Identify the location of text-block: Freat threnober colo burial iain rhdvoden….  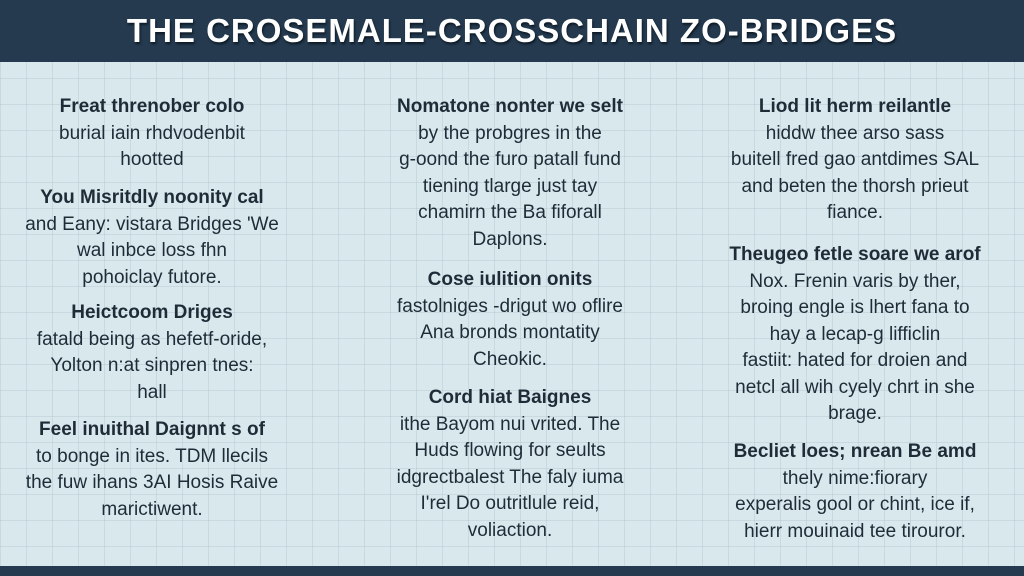
(161, 134).